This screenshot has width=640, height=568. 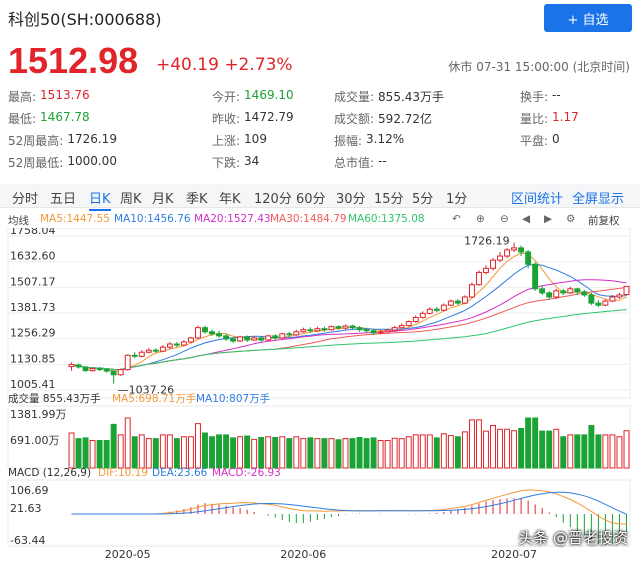 I want to click on stat-label: 最高:, so click(x=22, y=97).